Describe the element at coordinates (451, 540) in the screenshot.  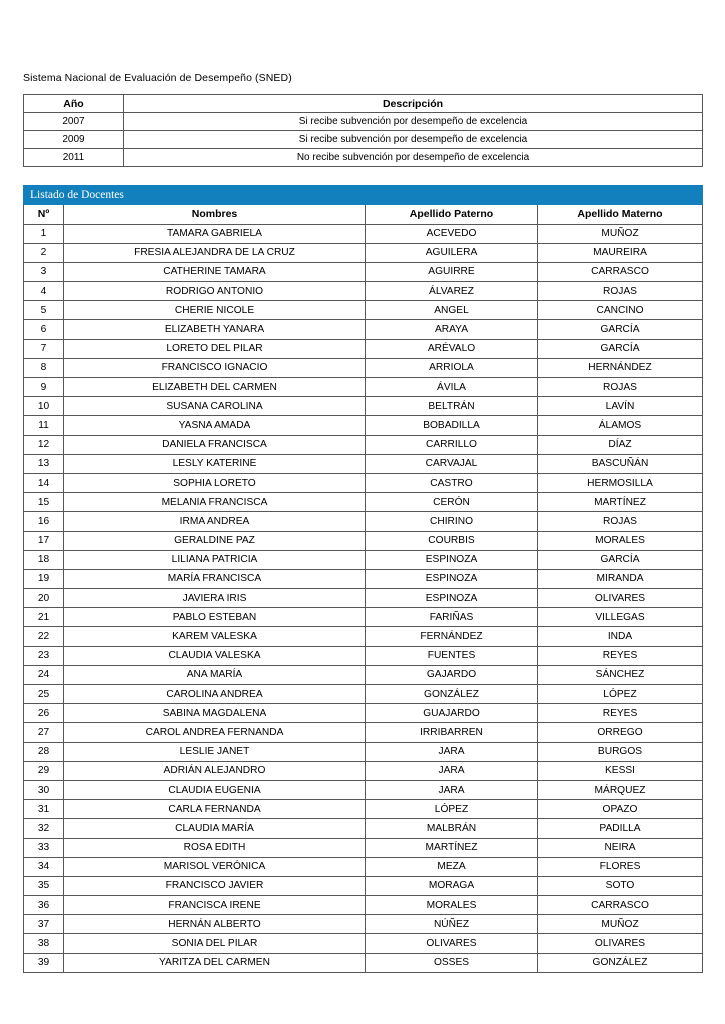
I see `docente-cell-apellido-paterno: COURBIS` at that location.